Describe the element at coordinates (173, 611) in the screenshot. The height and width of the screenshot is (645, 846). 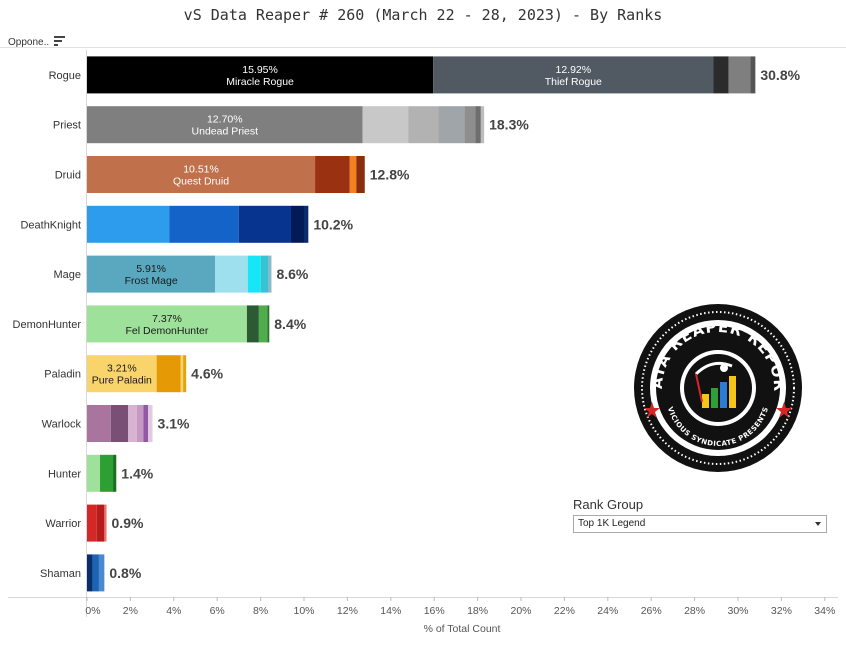
I see `x-tick-label: 4%` at that location.